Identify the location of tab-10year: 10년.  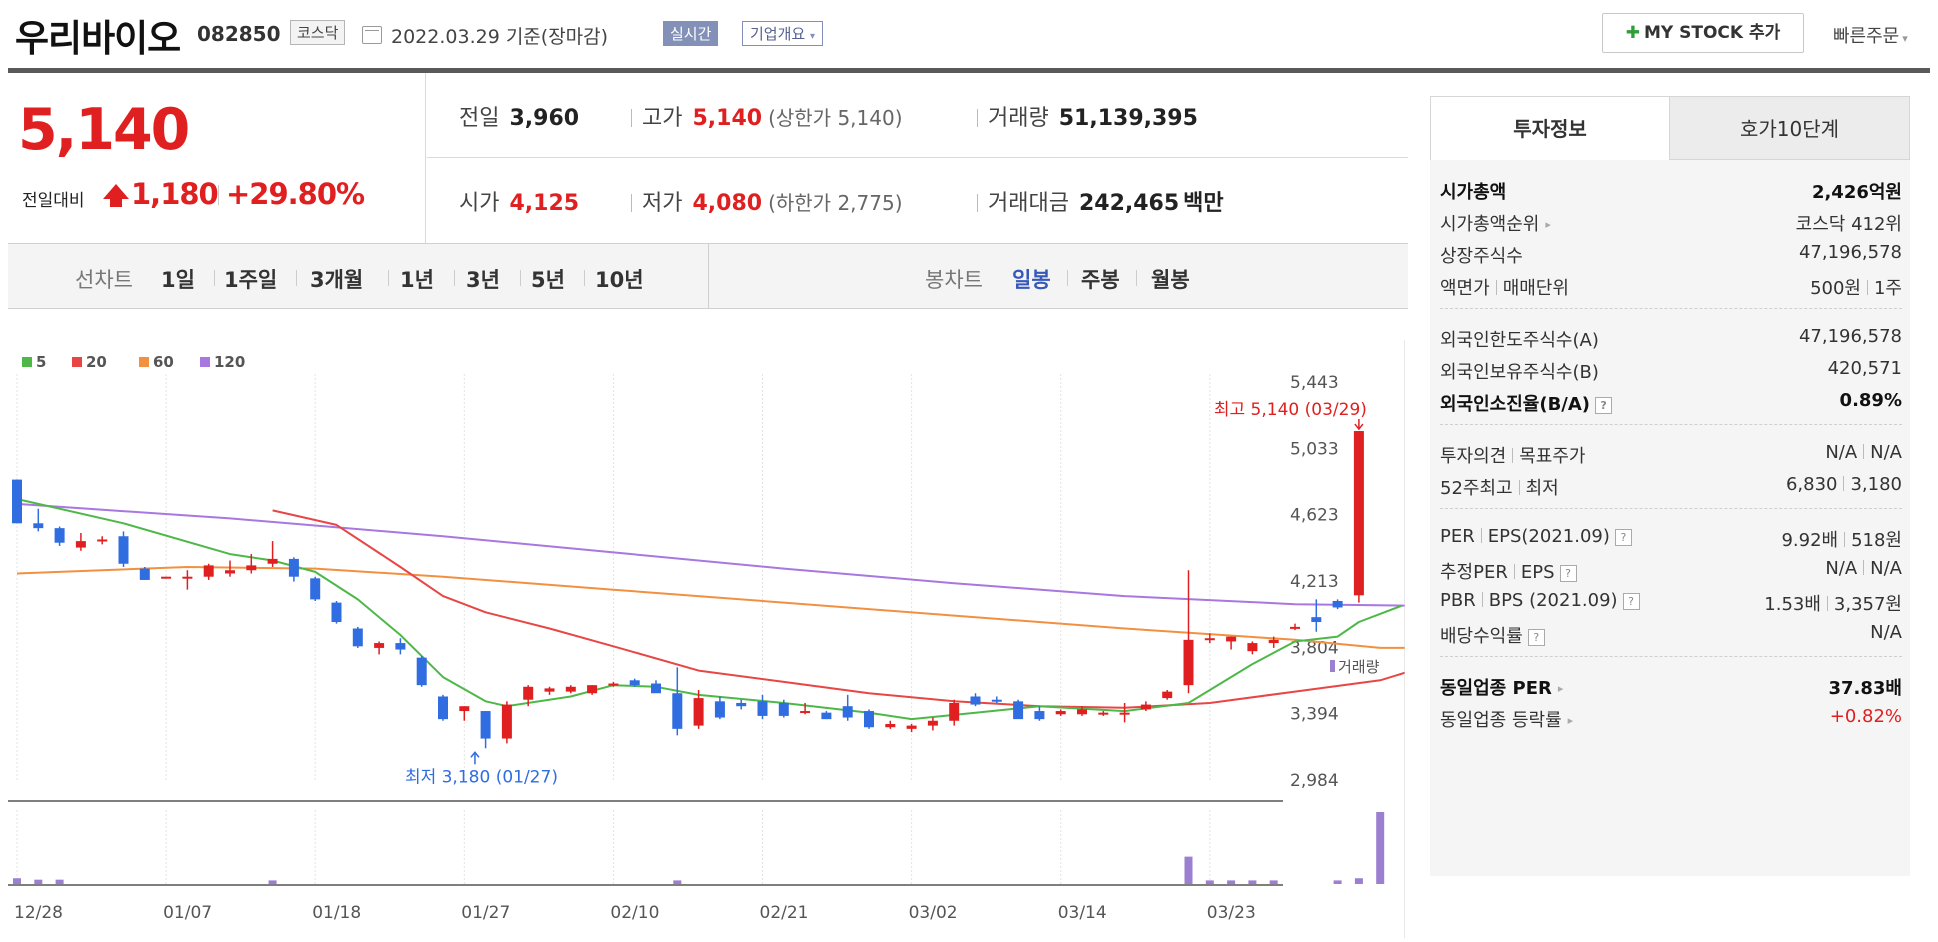
(619, 280).